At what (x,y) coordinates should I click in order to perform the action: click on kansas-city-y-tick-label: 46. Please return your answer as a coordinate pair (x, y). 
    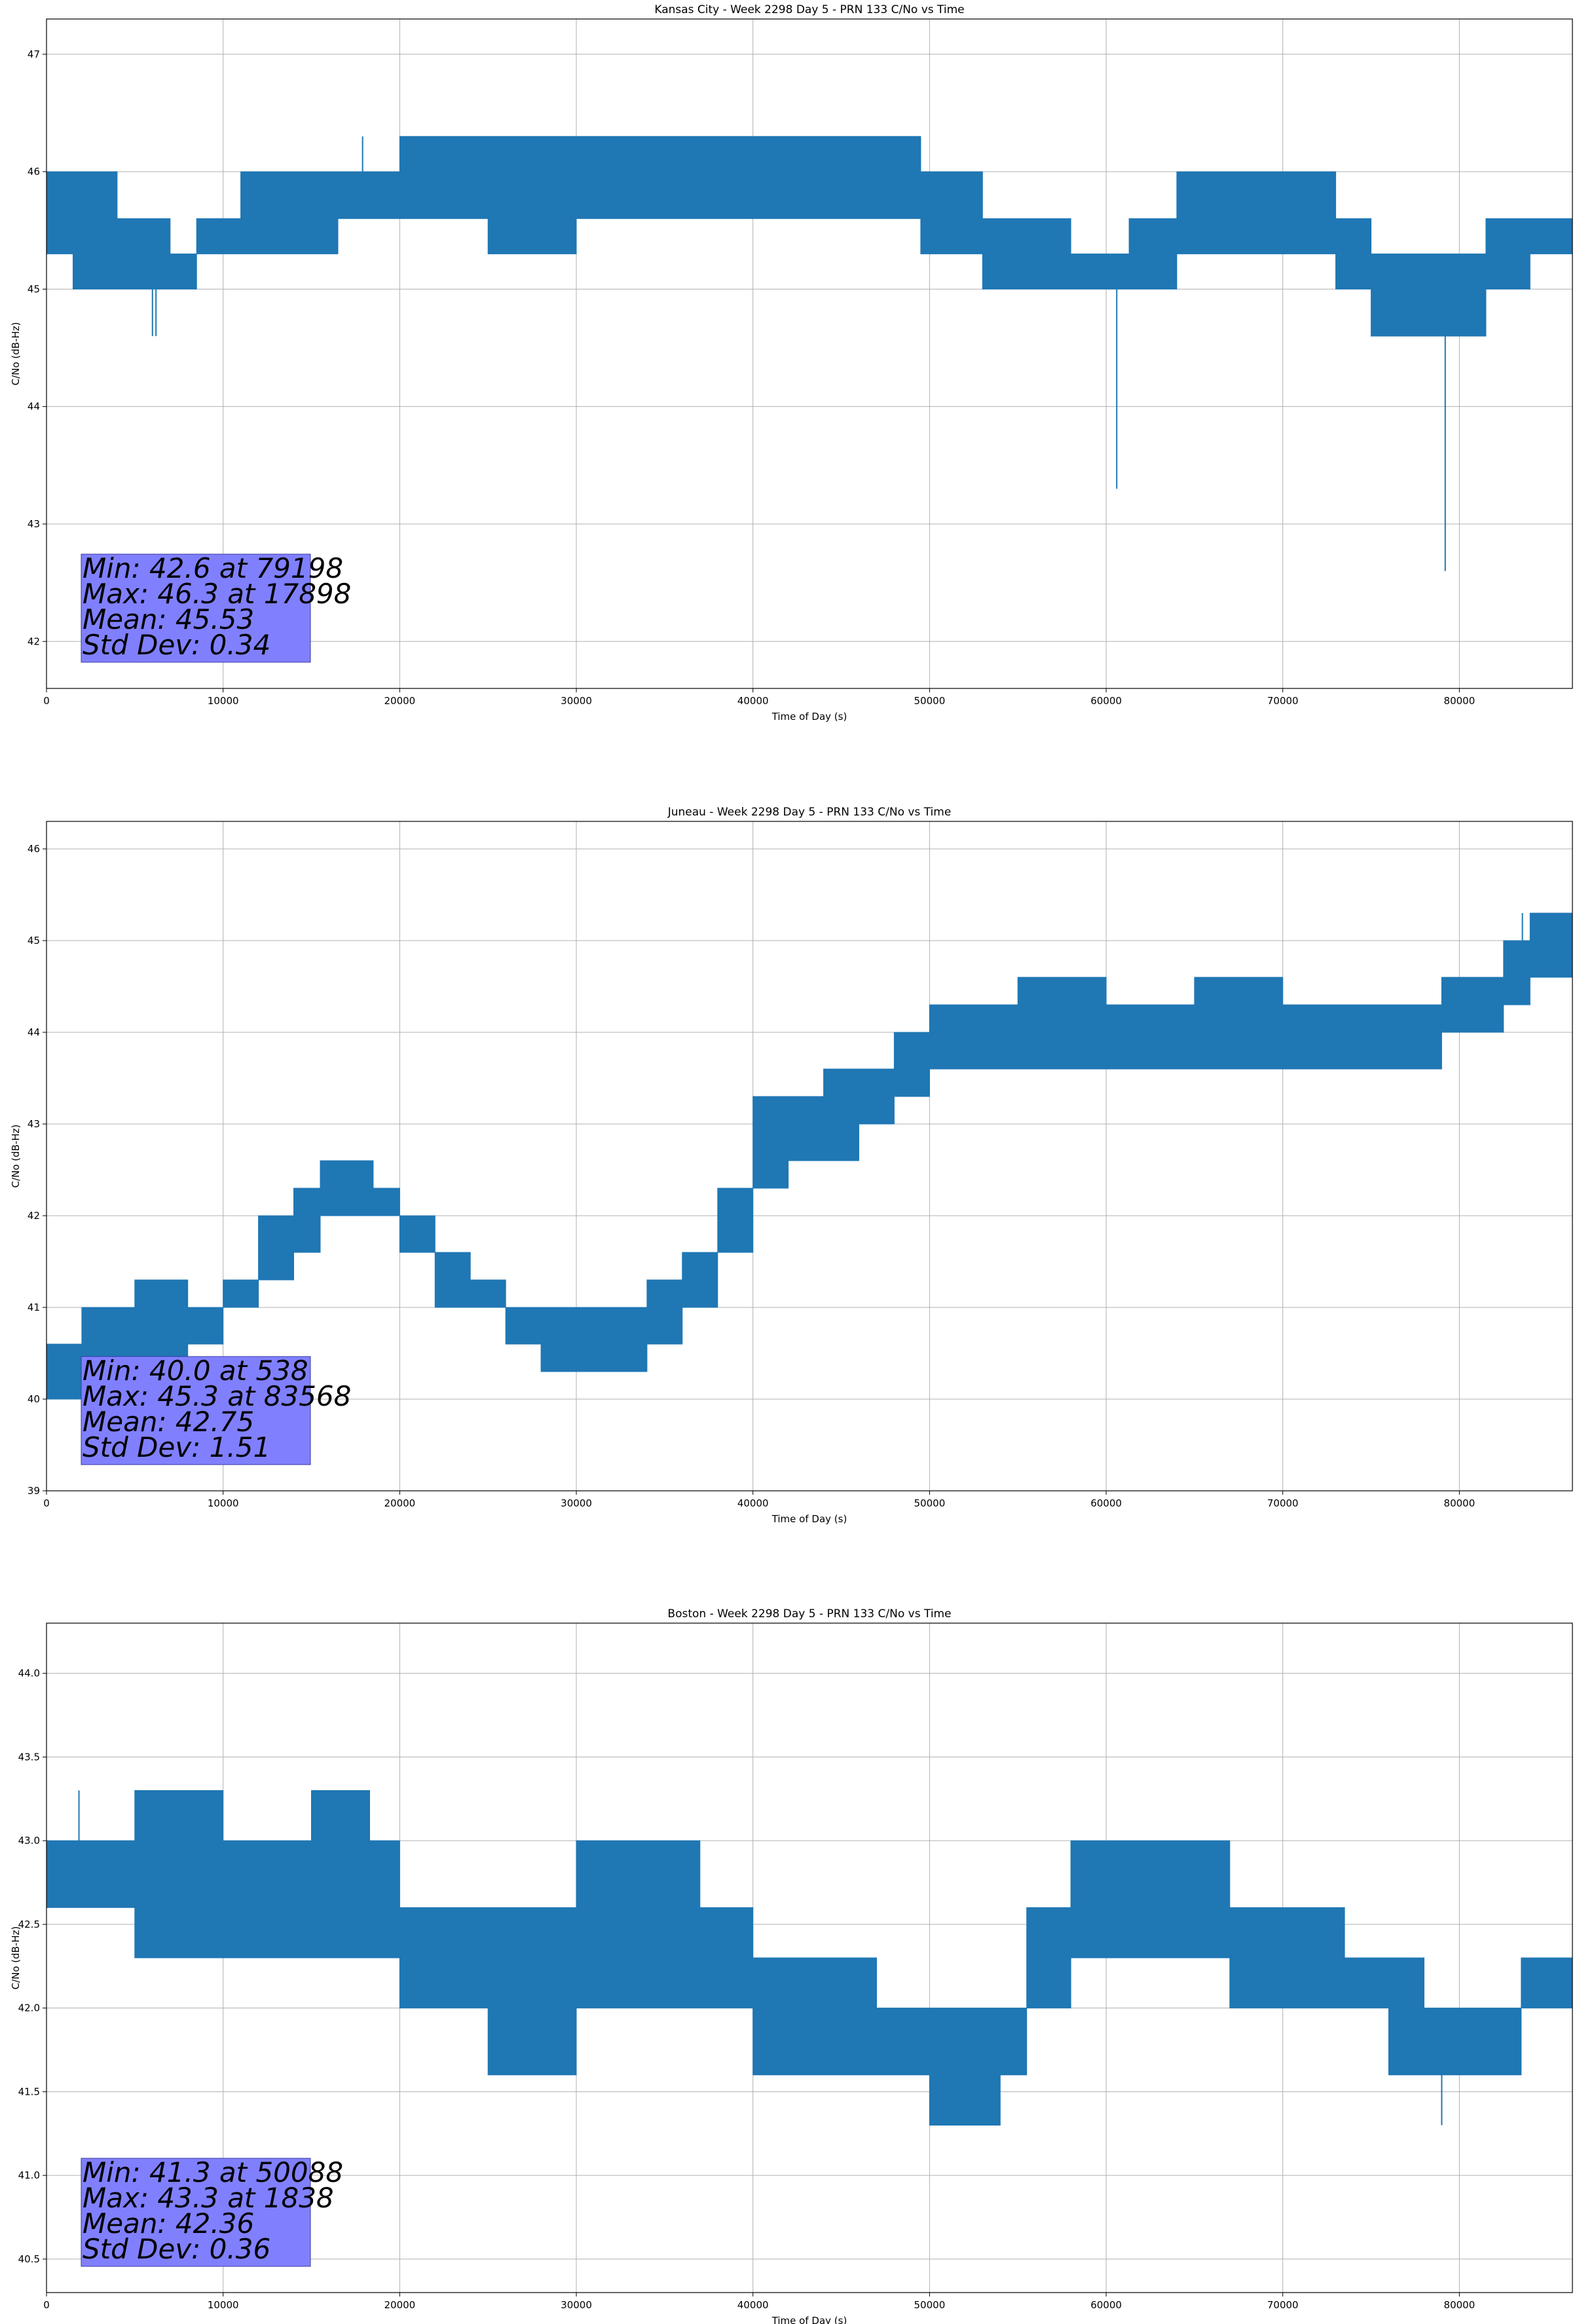
    Looking at the image, I should click on (34, 172).